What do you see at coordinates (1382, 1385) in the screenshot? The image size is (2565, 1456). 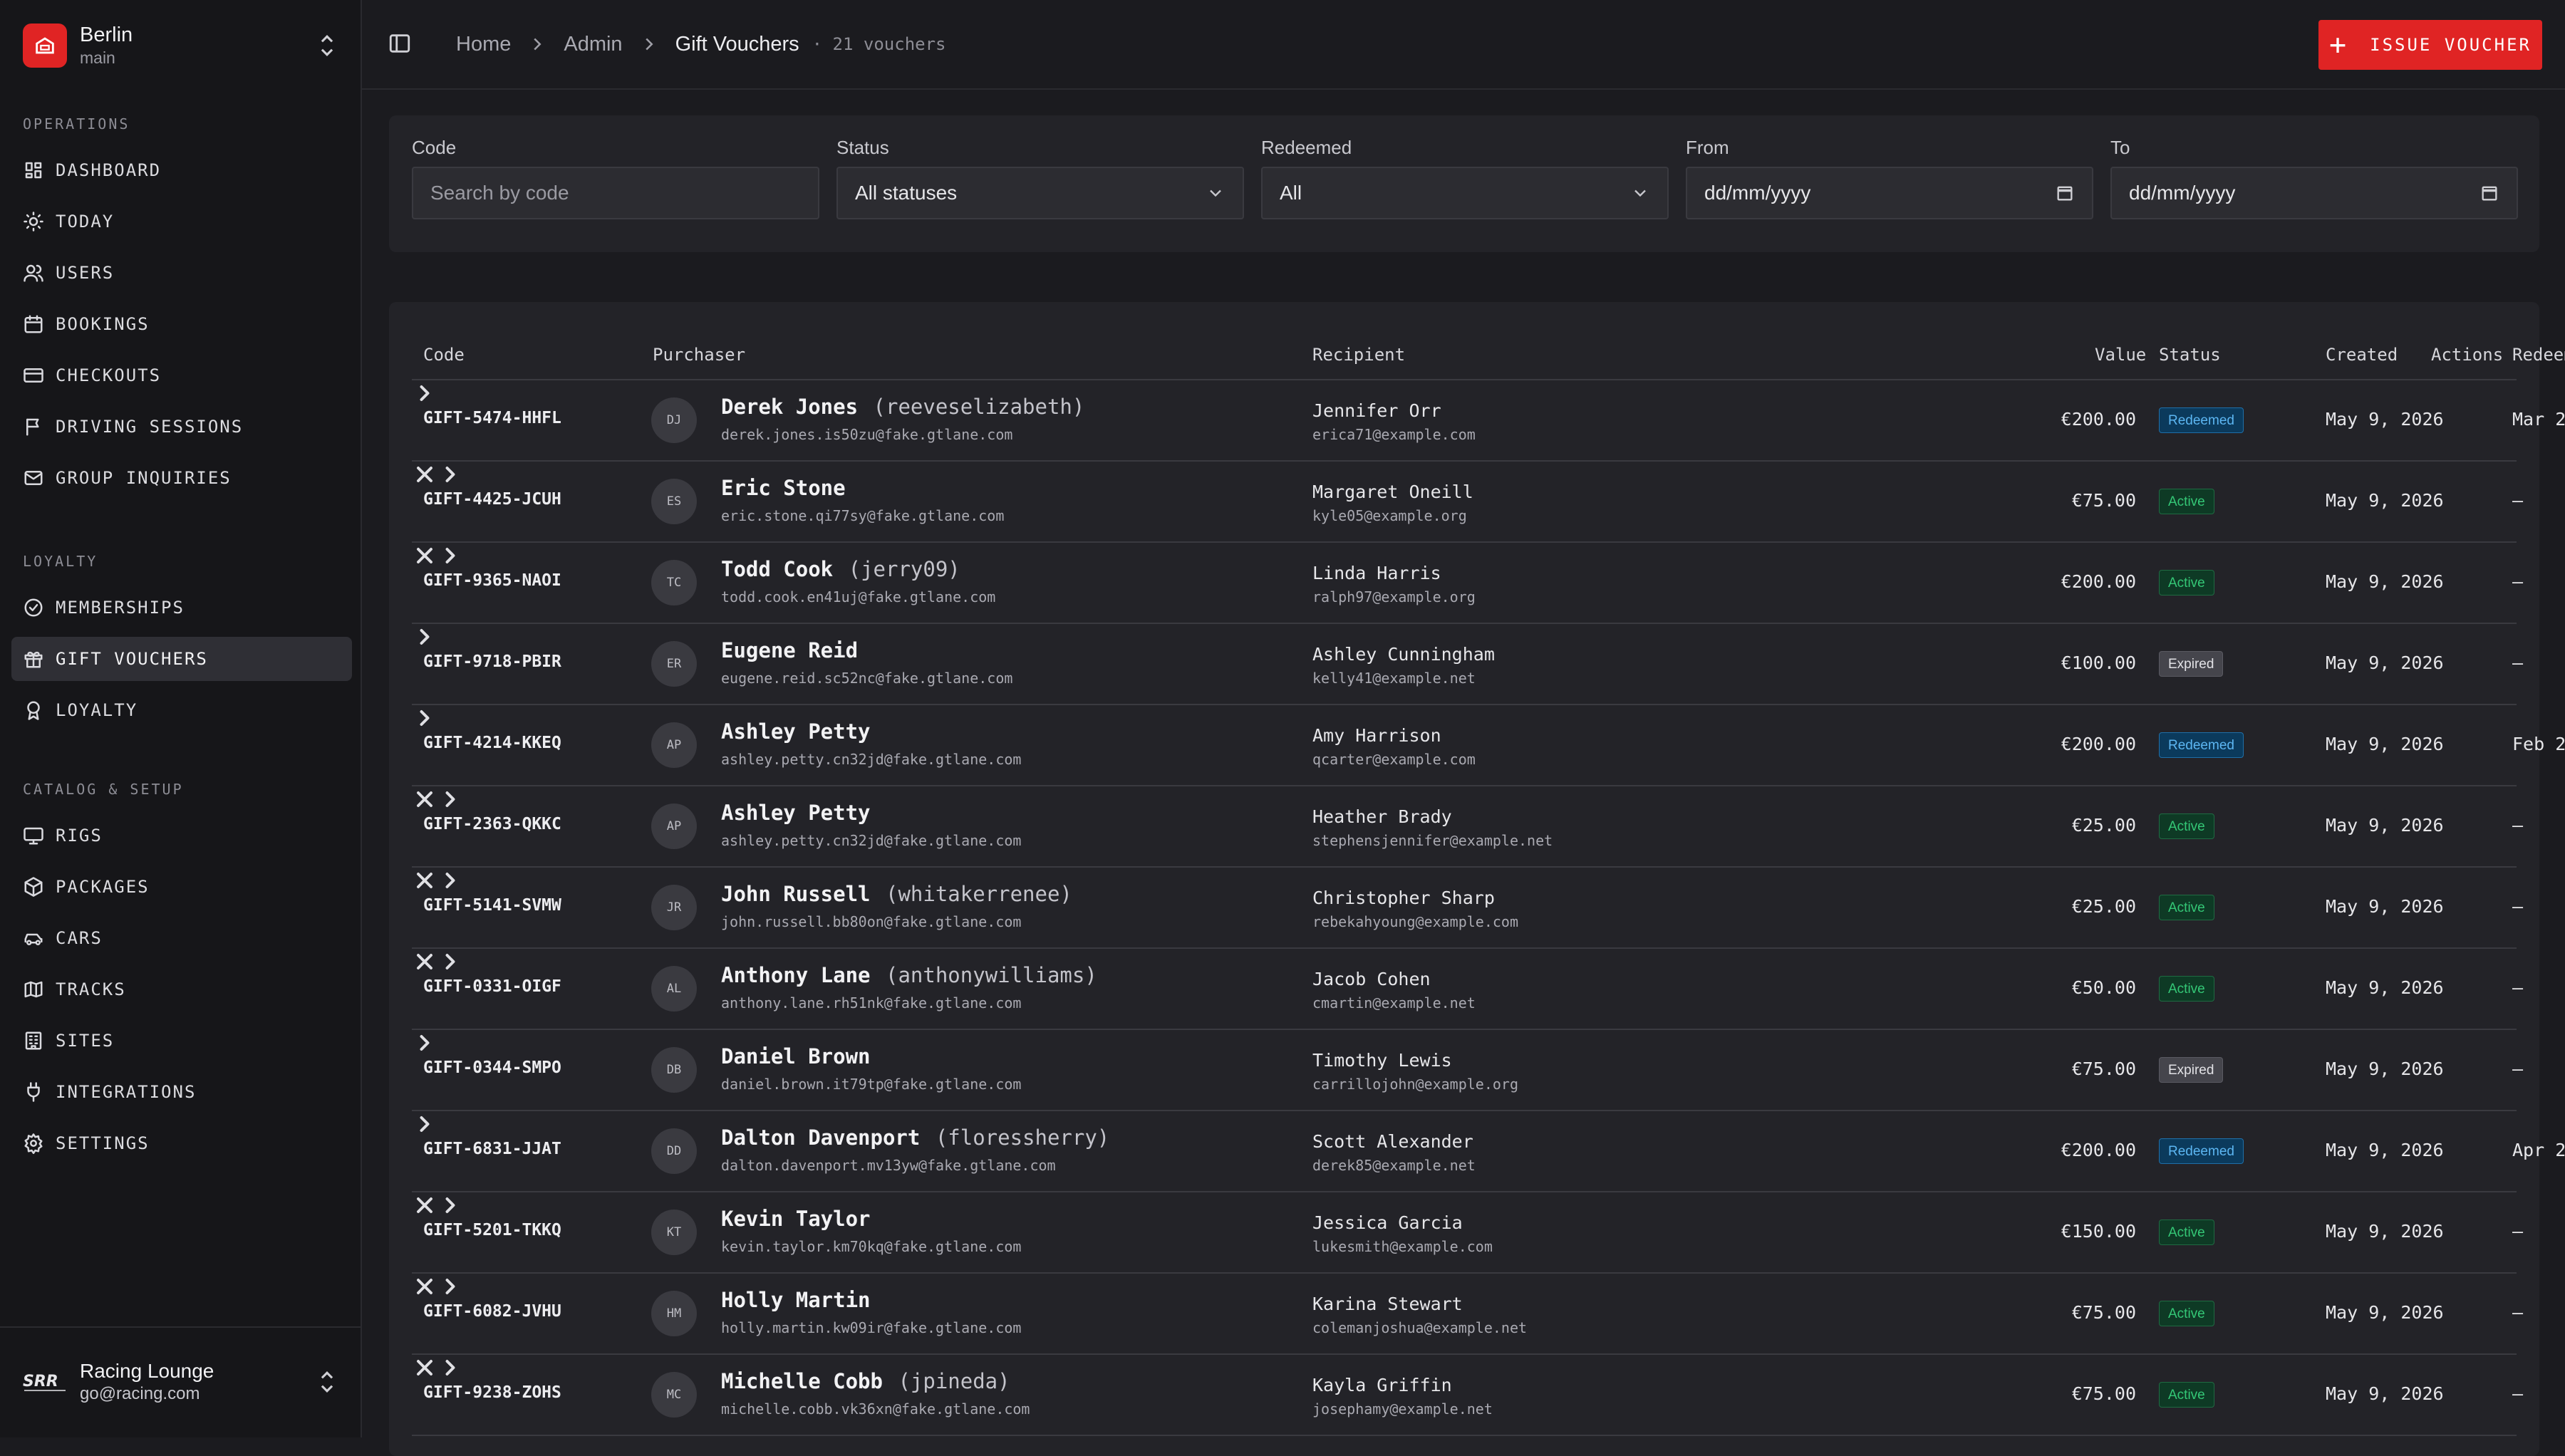 I see `recipient-name: Kayla Griffin` at bounding box center [1382, 1385].